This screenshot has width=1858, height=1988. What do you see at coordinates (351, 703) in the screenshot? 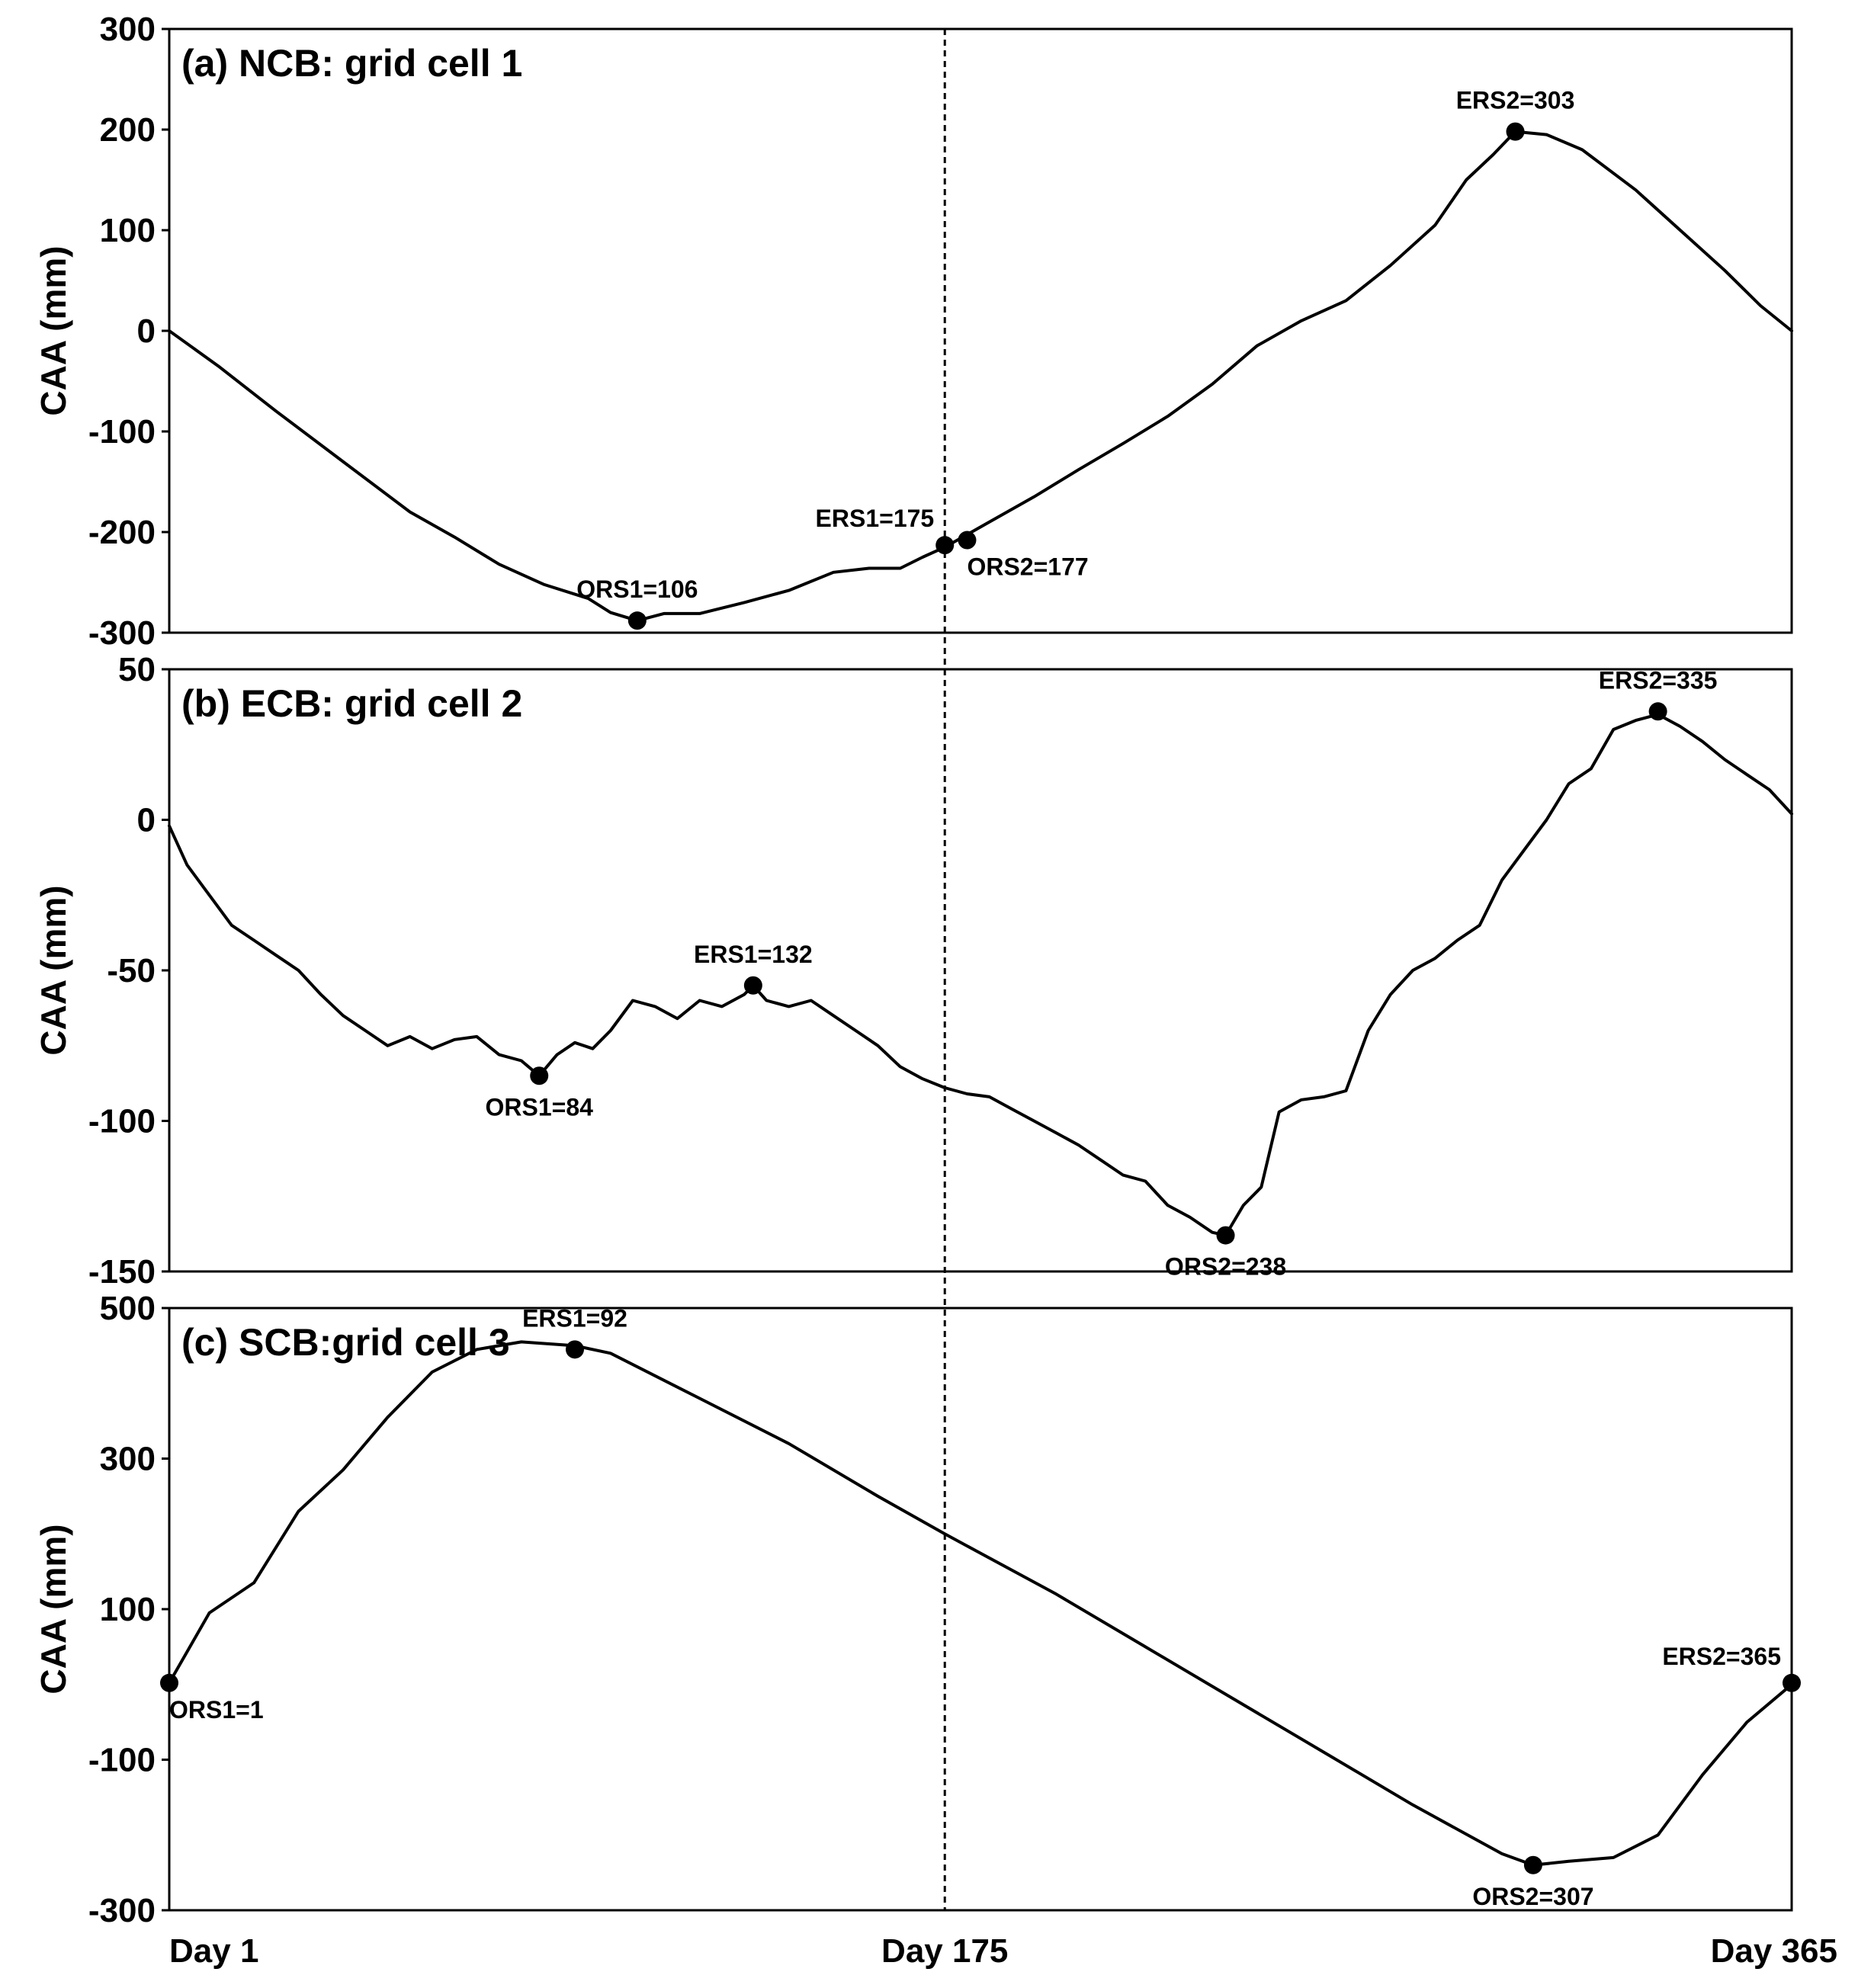
I see `panel-title: (b) ECB: grid cell 2` at bounding box center [351, 703].